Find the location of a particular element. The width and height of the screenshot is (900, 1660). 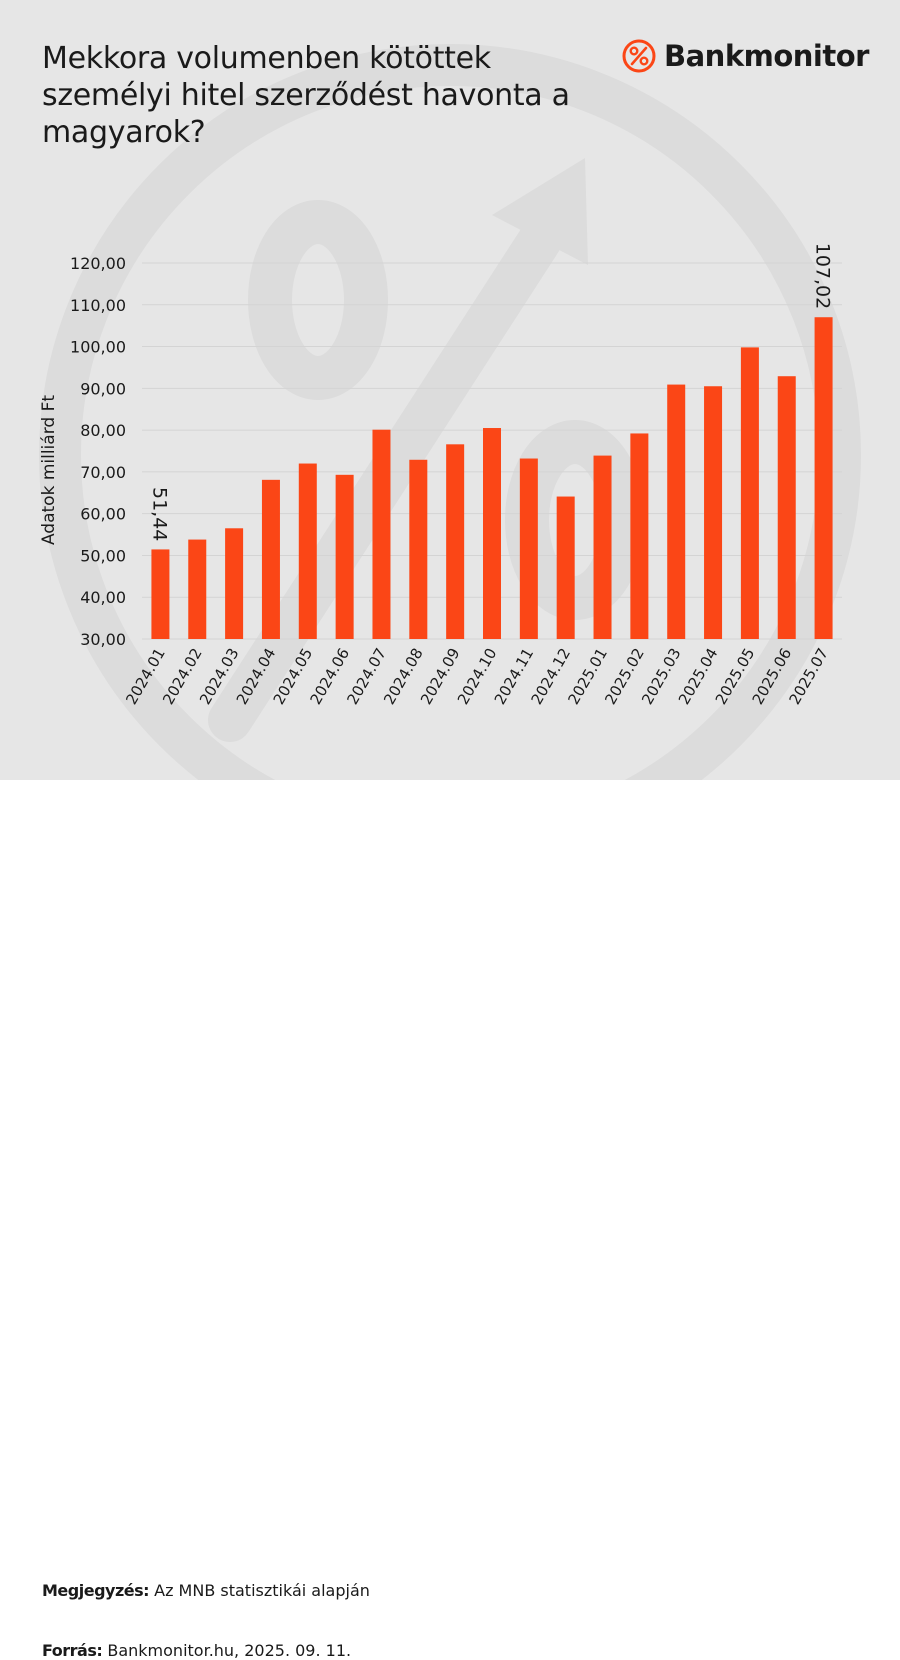

bar-2025.03 is located at coordinates (676, 511).